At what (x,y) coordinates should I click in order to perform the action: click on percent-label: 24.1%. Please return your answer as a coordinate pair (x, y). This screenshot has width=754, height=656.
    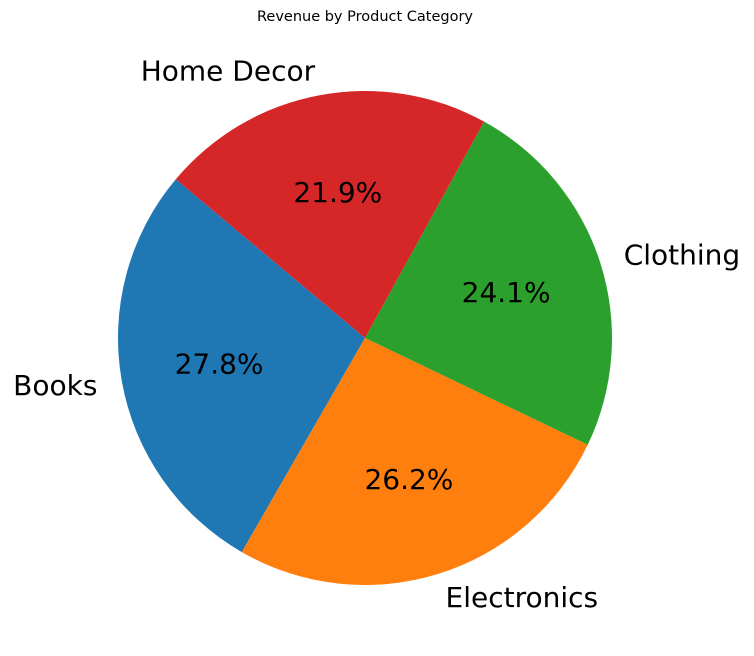
    Looking at the image, I should click on (506, 292).